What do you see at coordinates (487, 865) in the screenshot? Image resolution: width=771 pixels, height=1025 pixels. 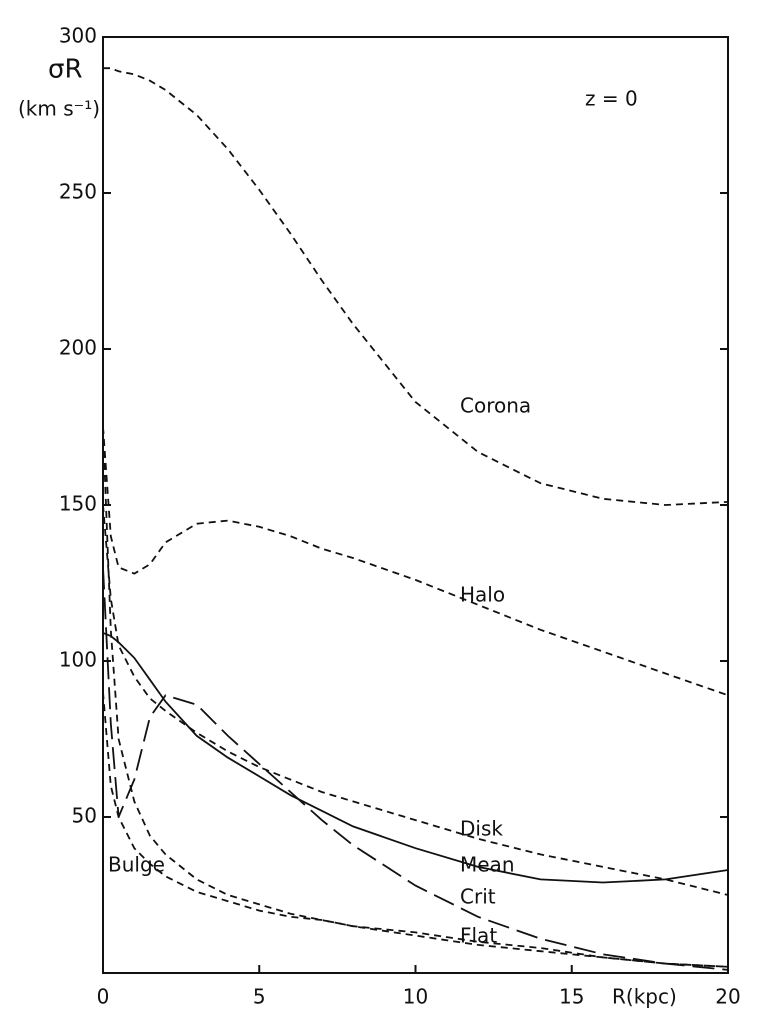 I see `legend-label: Mean` at bounding box center [487, 865].